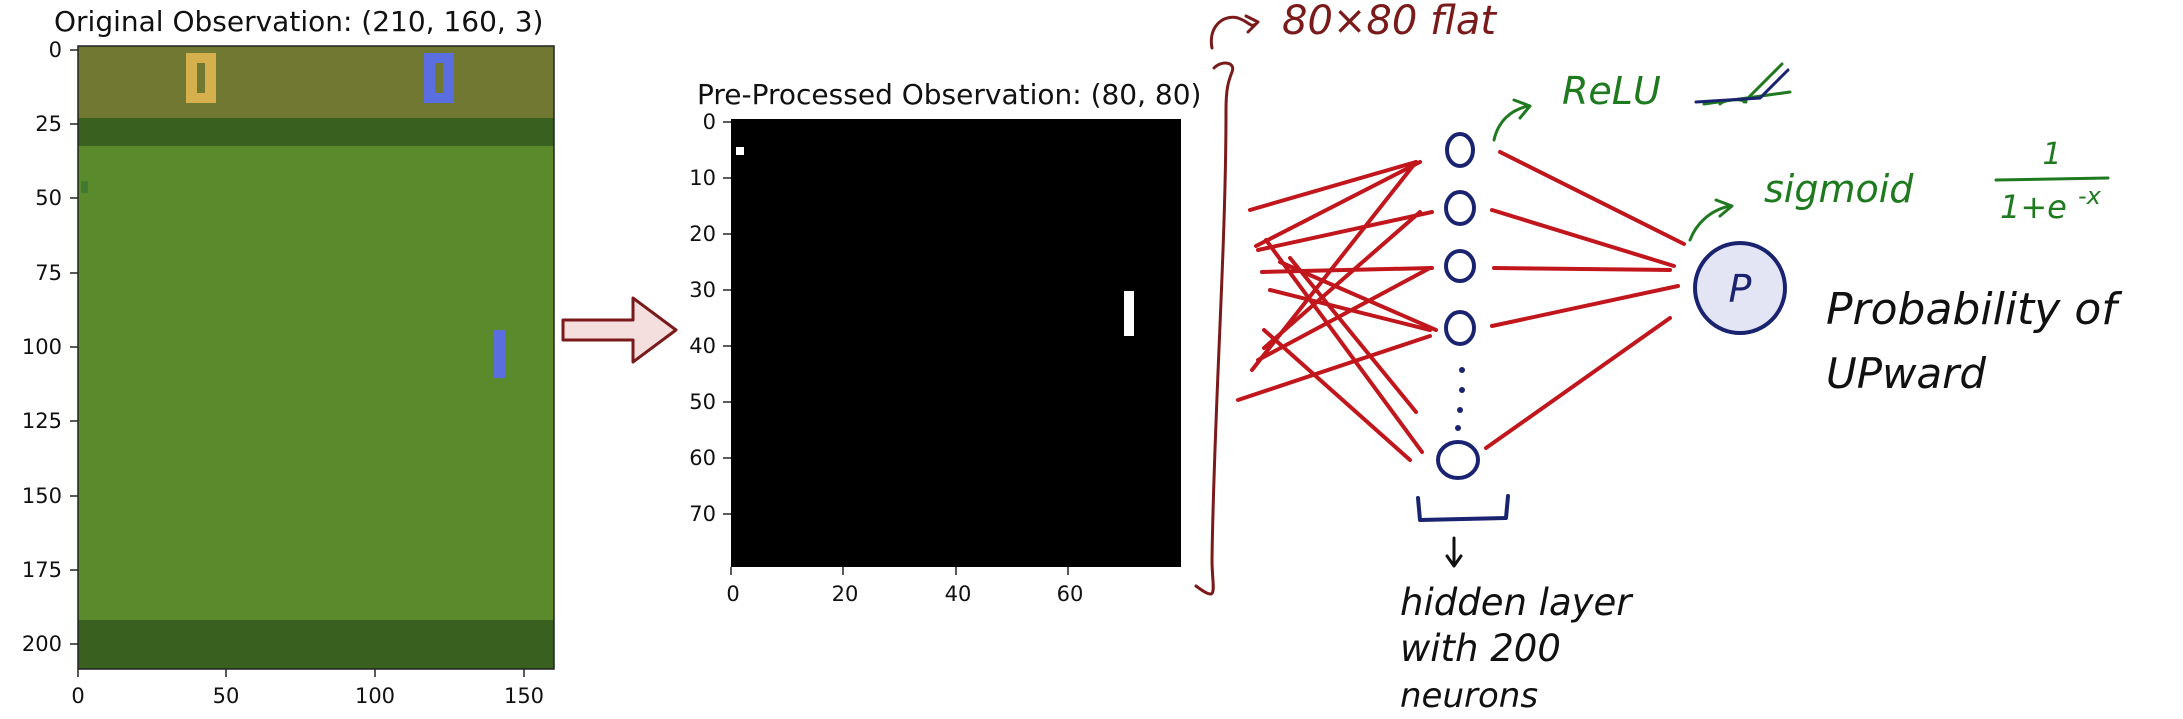  What do you see at coordinates (48, 124) in the screenshot?
I see `y-tick-label: 25` at bounding box center [48, 124].